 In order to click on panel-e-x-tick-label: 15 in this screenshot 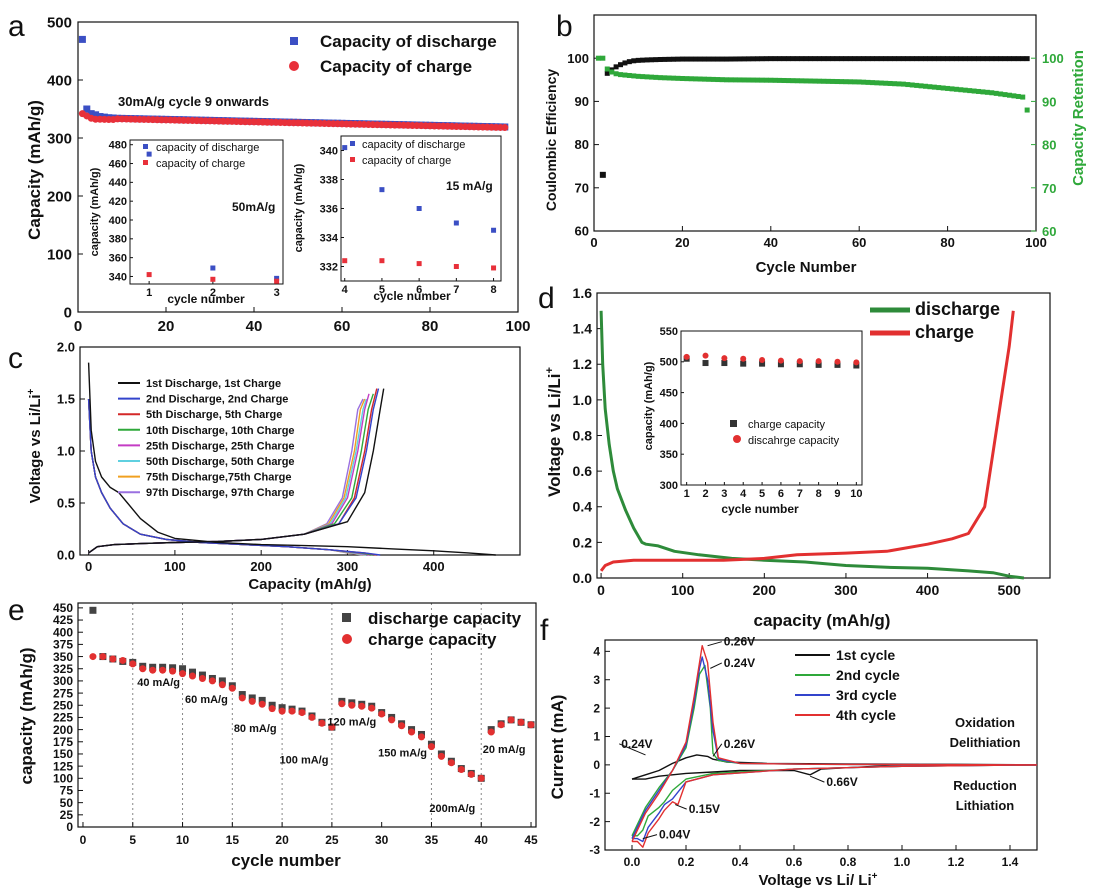, I will do `click(233, 840)`.